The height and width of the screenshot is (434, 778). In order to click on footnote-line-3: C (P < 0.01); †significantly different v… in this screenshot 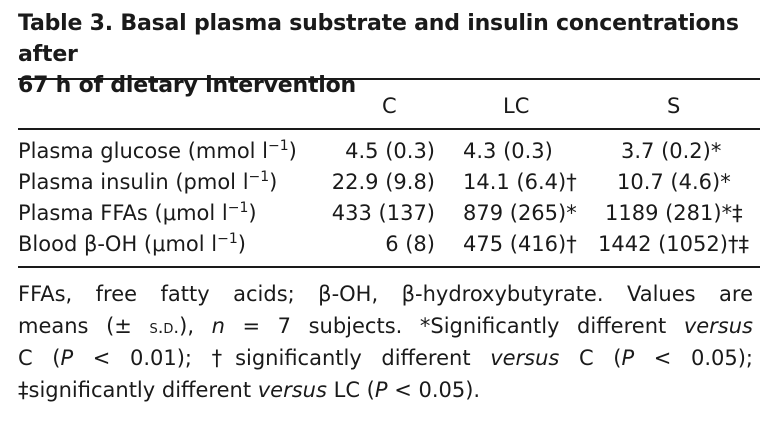, I will do `click(385, 358)`.